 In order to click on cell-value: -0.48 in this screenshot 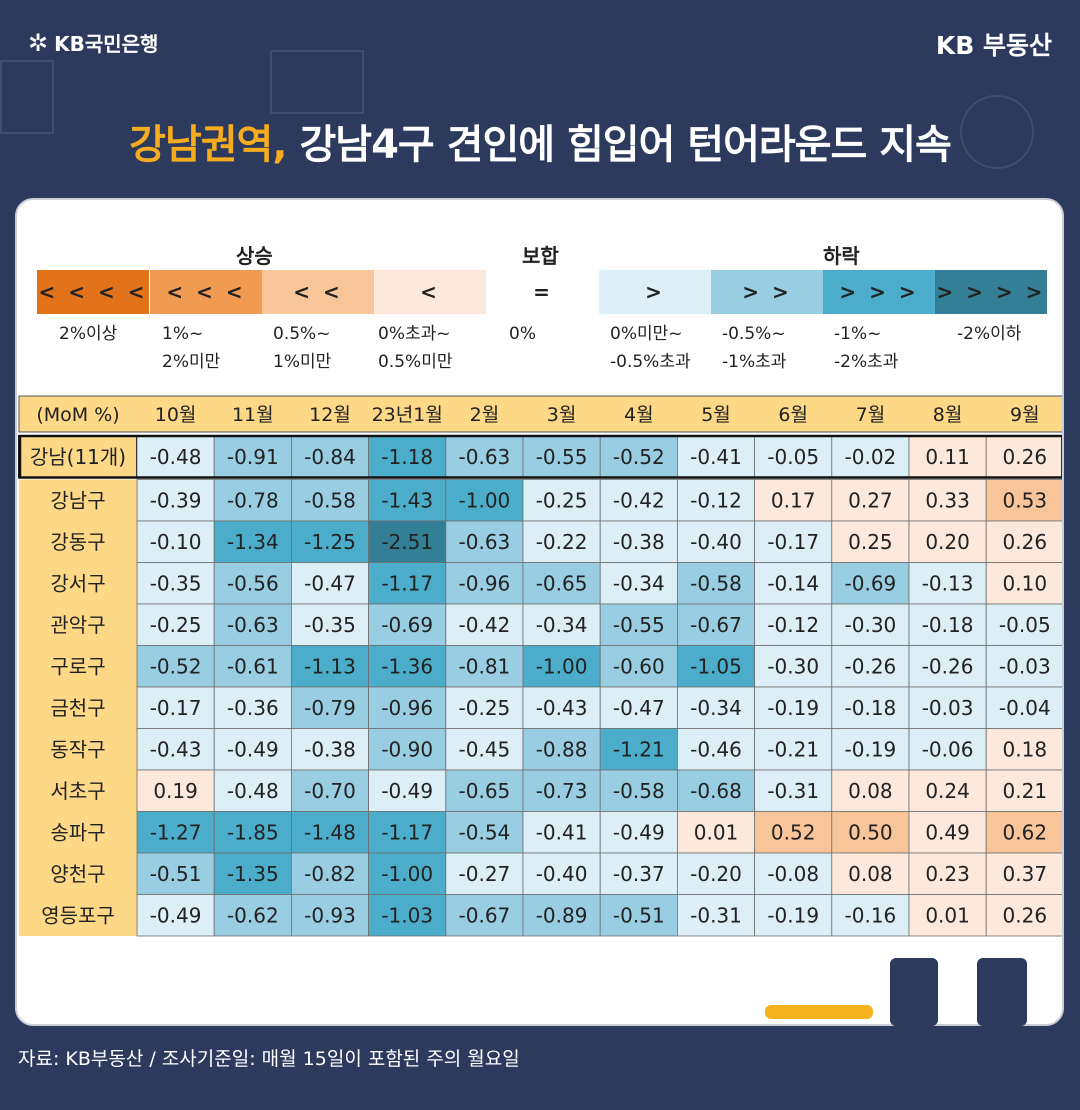, I will do `click(253, 791)`.